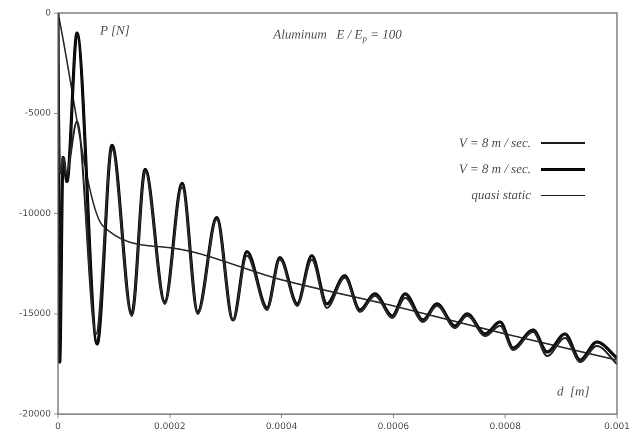 The width and height of the screenshot is (633, 439). I want to click on y-tick-label: -15000, so click(35, 314).